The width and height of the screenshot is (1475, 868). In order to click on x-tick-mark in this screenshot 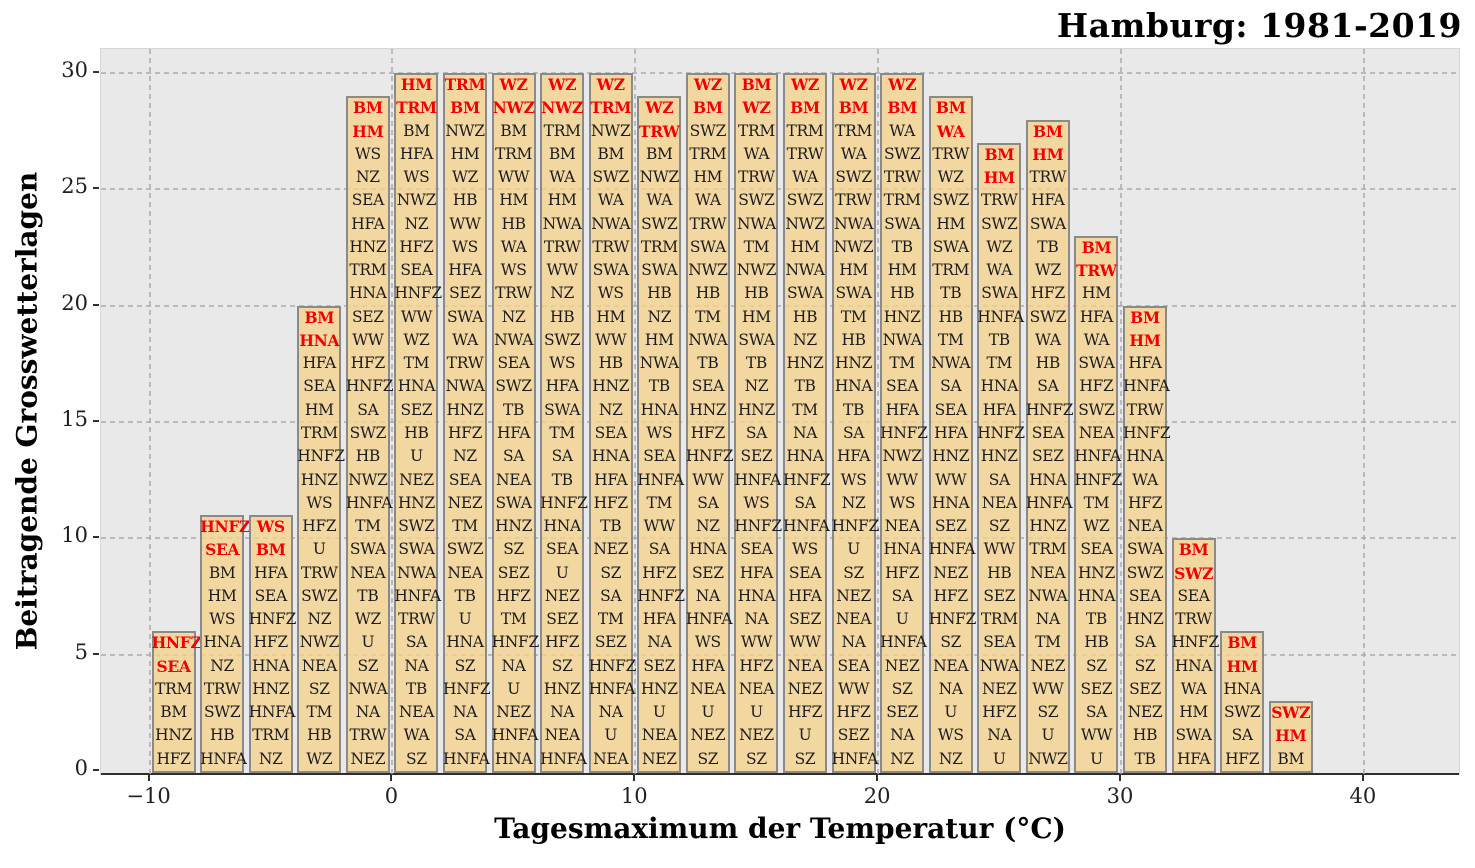, I will do `click(391, 778)`.